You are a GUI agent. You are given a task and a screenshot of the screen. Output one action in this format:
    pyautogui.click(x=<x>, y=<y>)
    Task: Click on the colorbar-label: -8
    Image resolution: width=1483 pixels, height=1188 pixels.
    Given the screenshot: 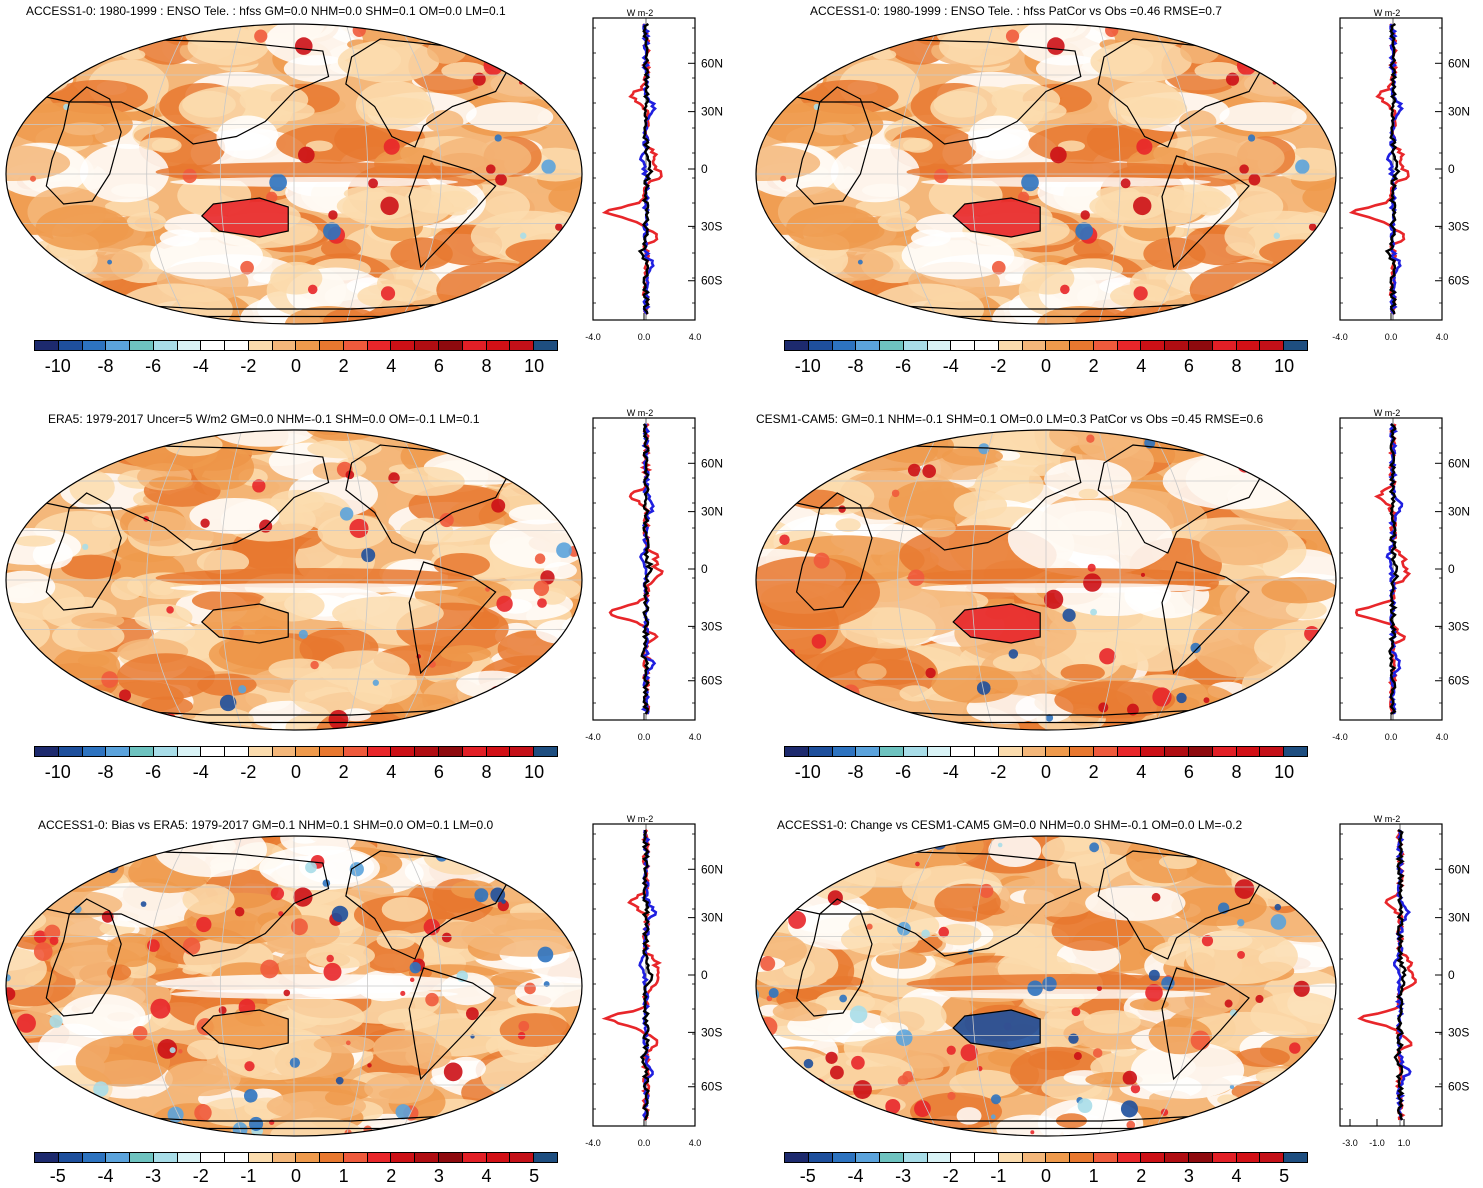 What is the action you would take?
    pyautogui.click(x=855, y=772)
    